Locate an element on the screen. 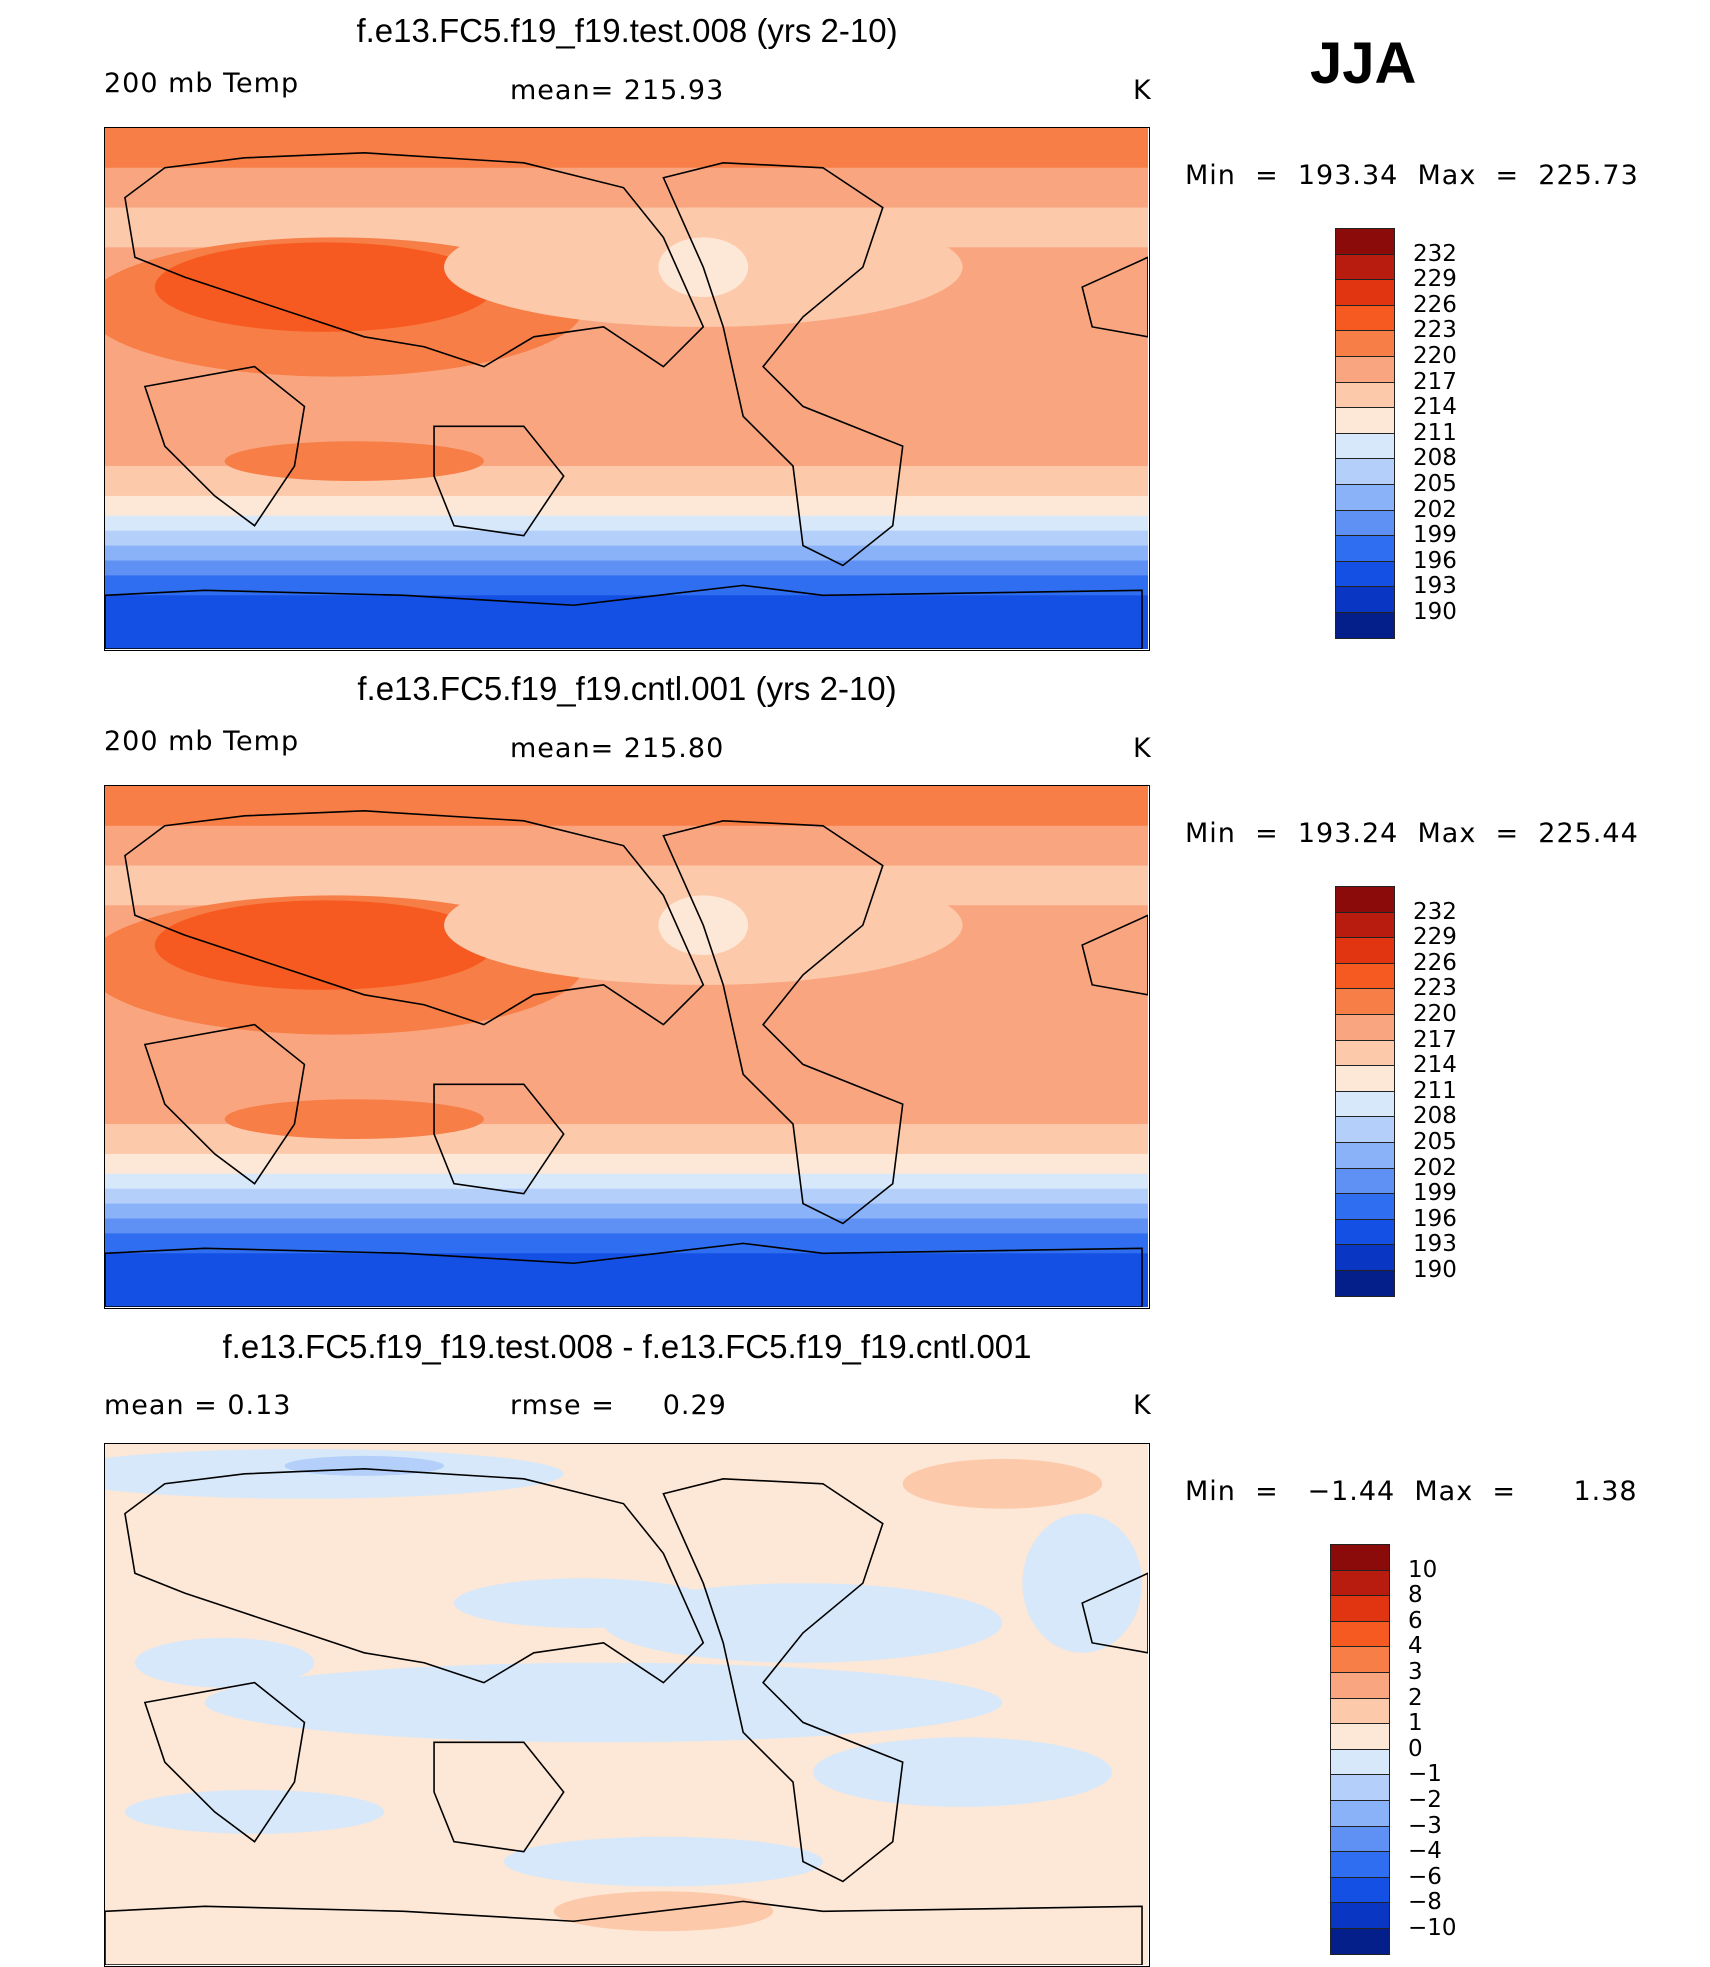  colorbar-tick-label: 4 is located at coordinates (1415, 1646).